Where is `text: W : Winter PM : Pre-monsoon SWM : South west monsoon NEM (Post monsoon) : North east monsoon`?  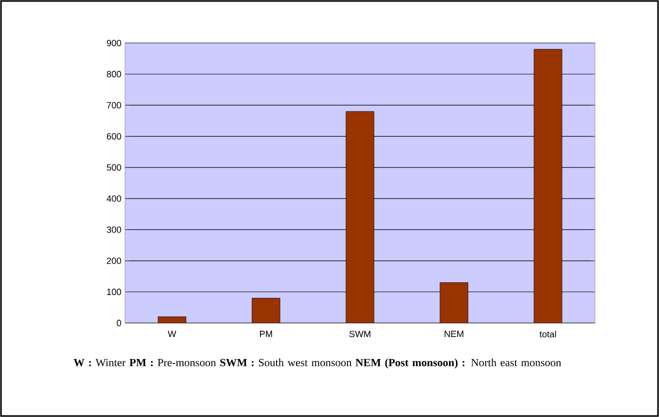
text: W : Winter PM : Pre-monsoon SWM : South west monsoon NEM (Post monsoon) : North east monsoon is located at coordinates (318, 363).